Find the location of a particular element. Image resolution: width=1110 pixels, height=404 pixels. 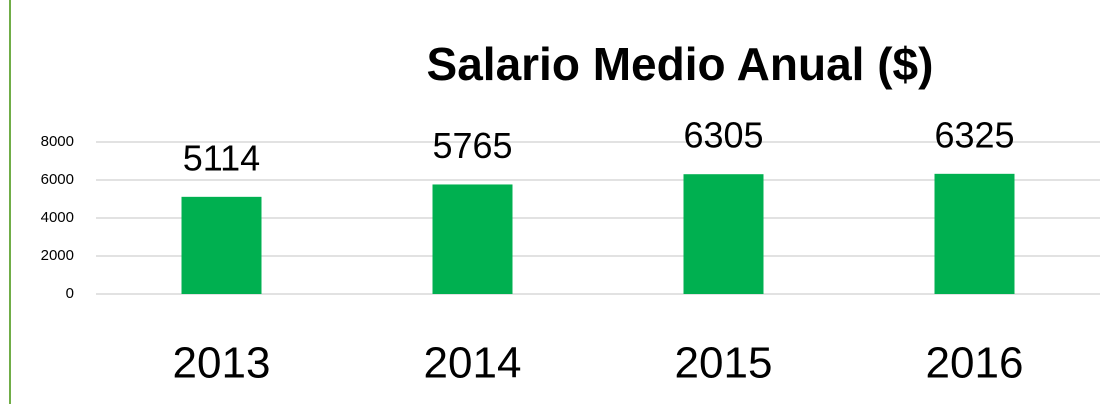

data-label: 5114 is located at coordinates (221, 157).